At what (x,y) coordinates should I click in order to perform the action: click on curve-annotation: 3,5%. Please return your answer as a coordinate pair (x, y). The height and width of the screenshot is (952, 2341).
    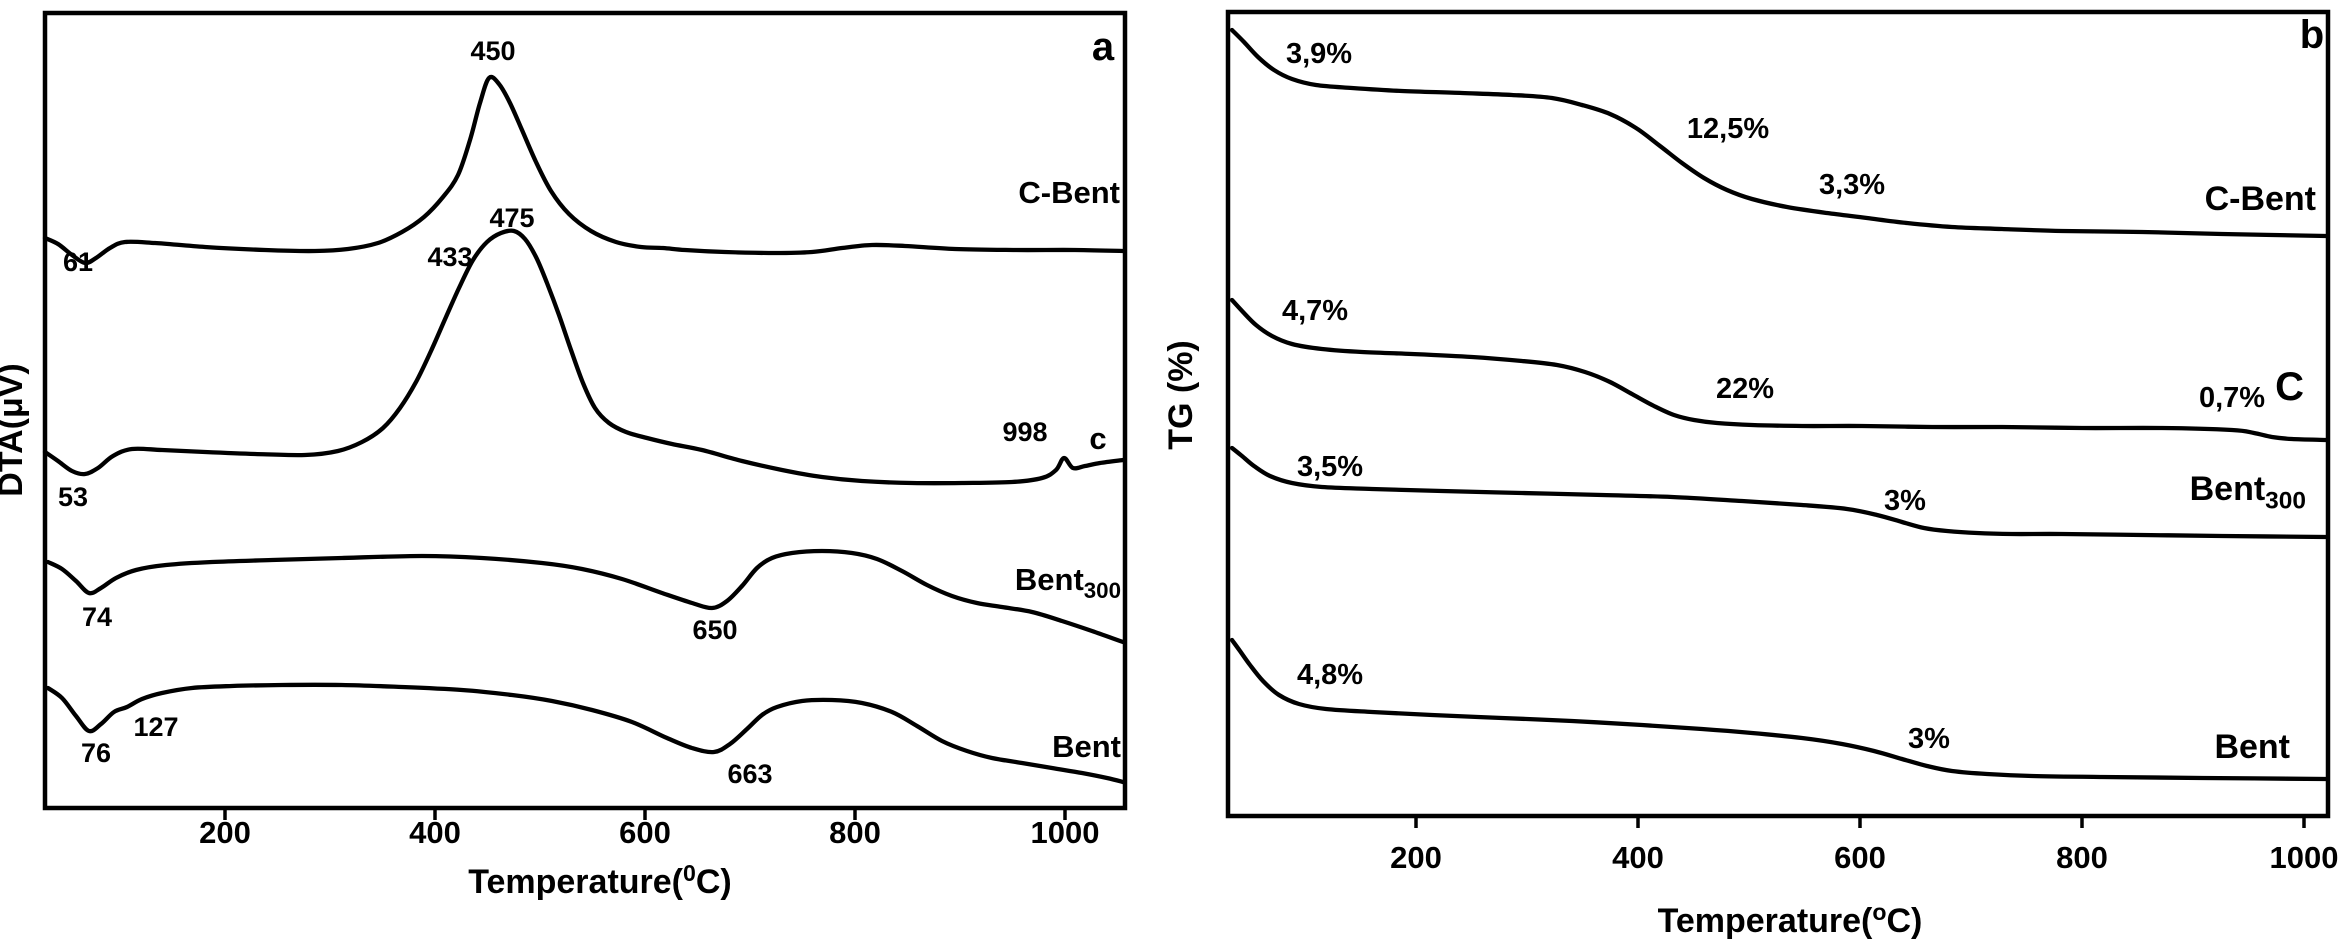
    Looking at the image, I should click on (1330, 467).